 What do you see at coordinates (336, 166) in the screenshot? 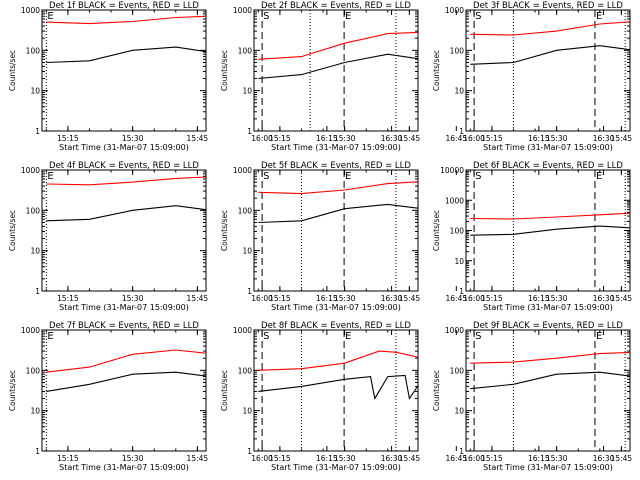
I see `chart-title: Det 5f BLACK = Events, RED = LLD` at bounding box center [336, 166].